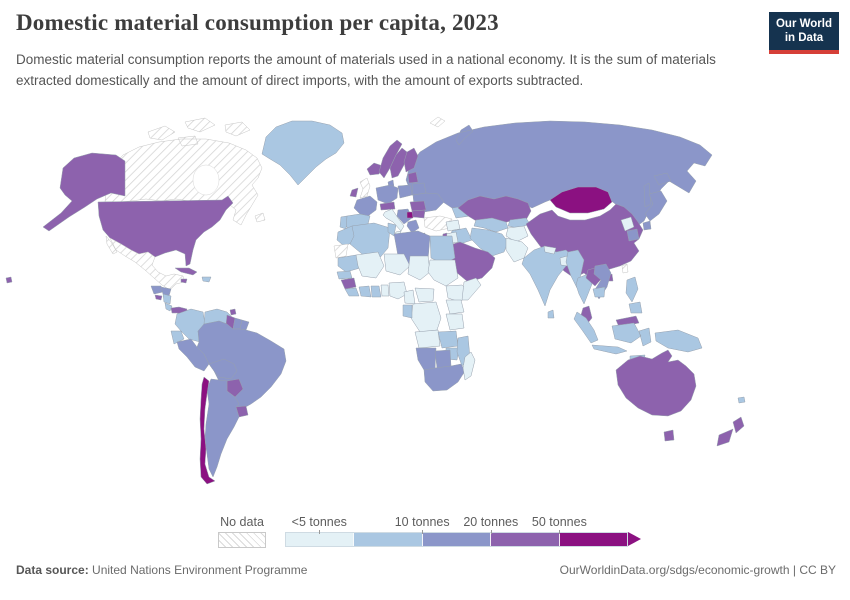 The image size is (850, 600). I want to click on country-zambia, so click(448, 339).